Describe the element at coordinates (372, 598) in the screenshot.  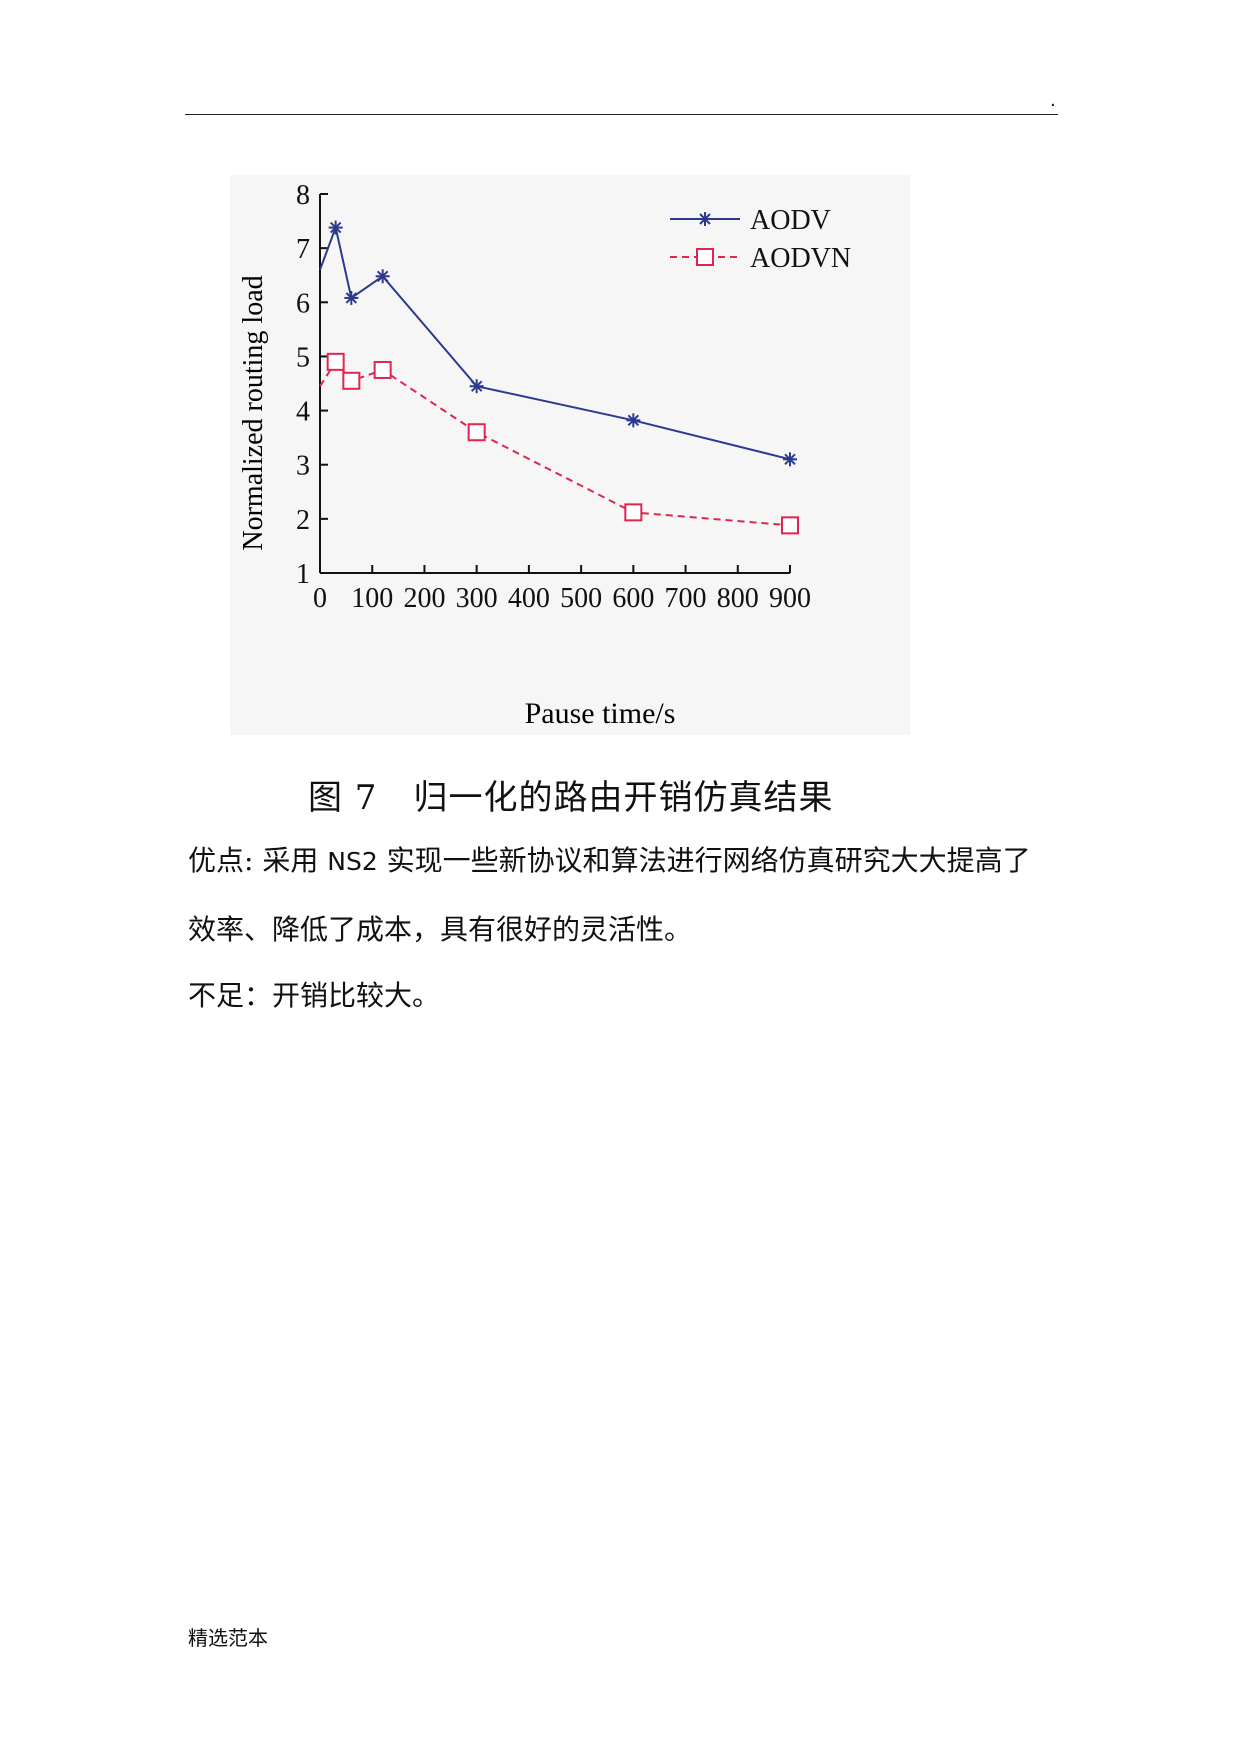
I see `x-tick-label: 100` at that location.